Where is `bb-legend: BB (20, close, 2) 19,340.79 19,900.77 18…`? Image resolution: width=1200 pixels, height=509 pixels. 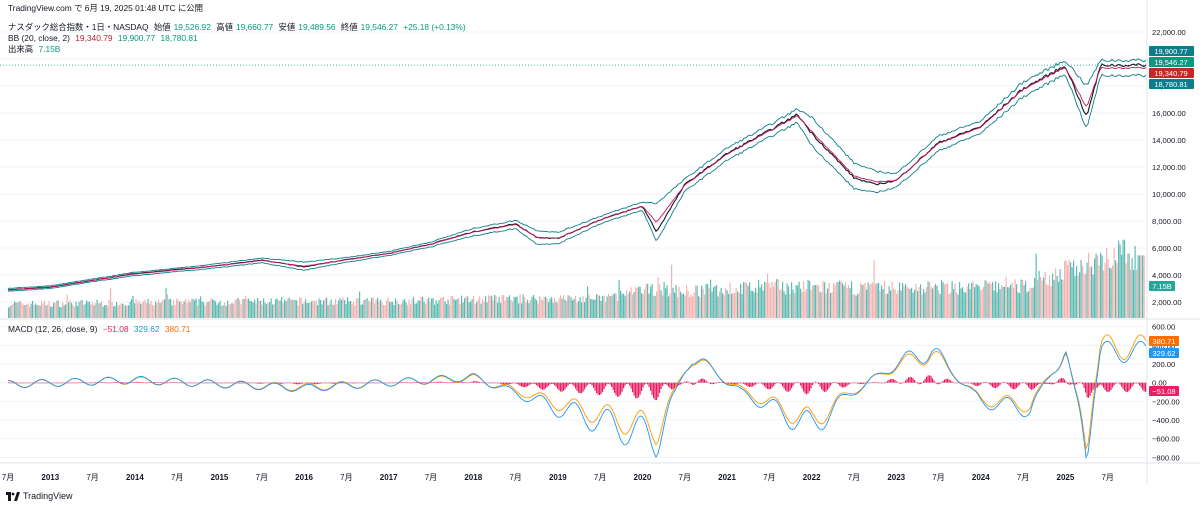 bb-legend: BB (20, close, 2) 19,340.79 19,900.77 18… is located at coordinates (104, 38).